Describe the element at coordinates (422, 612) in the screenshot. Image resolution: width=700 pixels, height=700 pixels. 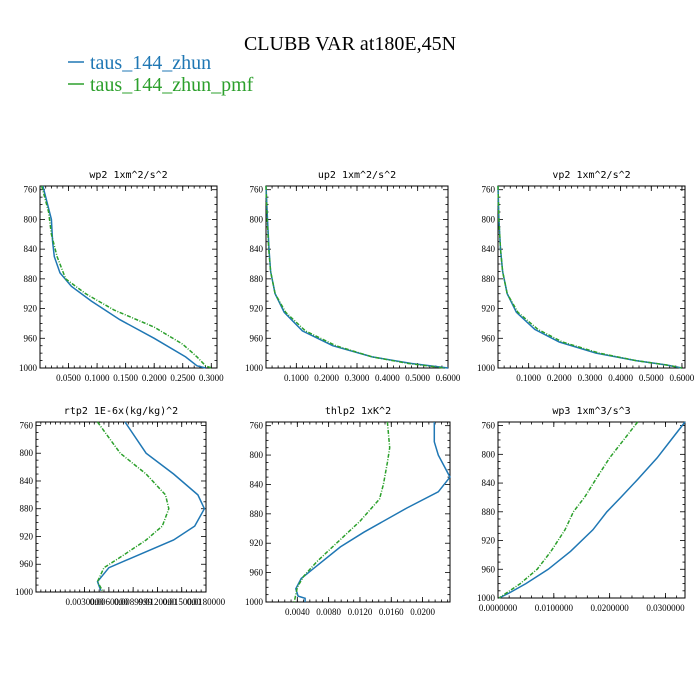
I see `x-tick-label: 0.0200` at that location.